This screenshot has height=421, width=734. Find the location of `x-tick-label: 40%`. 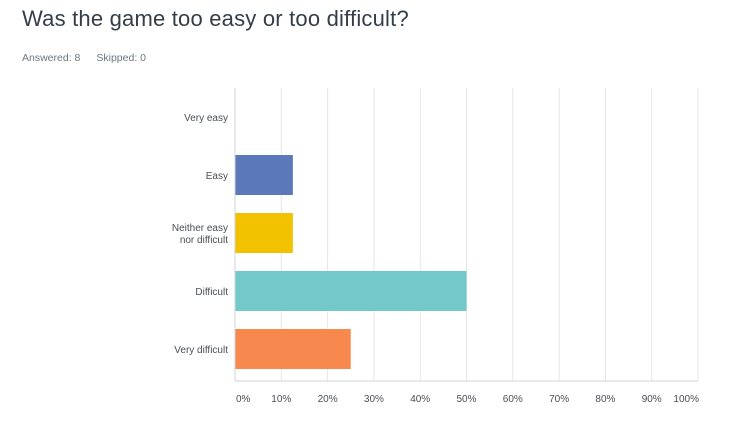

x-tick-label: 40% is located at coordinates (420, 399).